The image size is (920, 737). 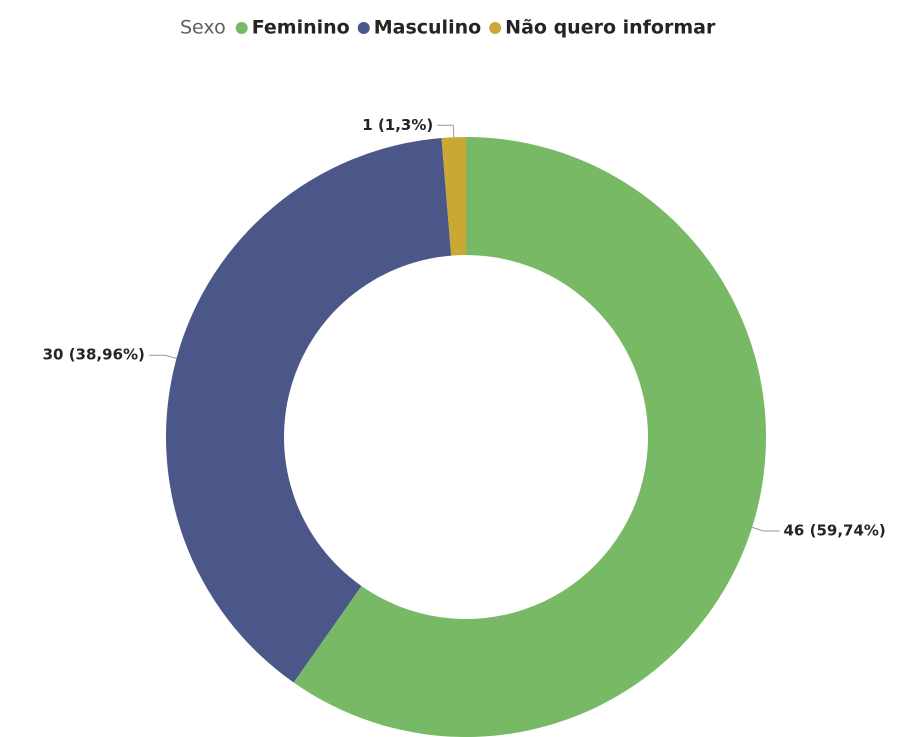 What do you see at coordinates (427, 28) in the screenshot?
I see `legend-label: Masculino` at bounding box center [427, 28].